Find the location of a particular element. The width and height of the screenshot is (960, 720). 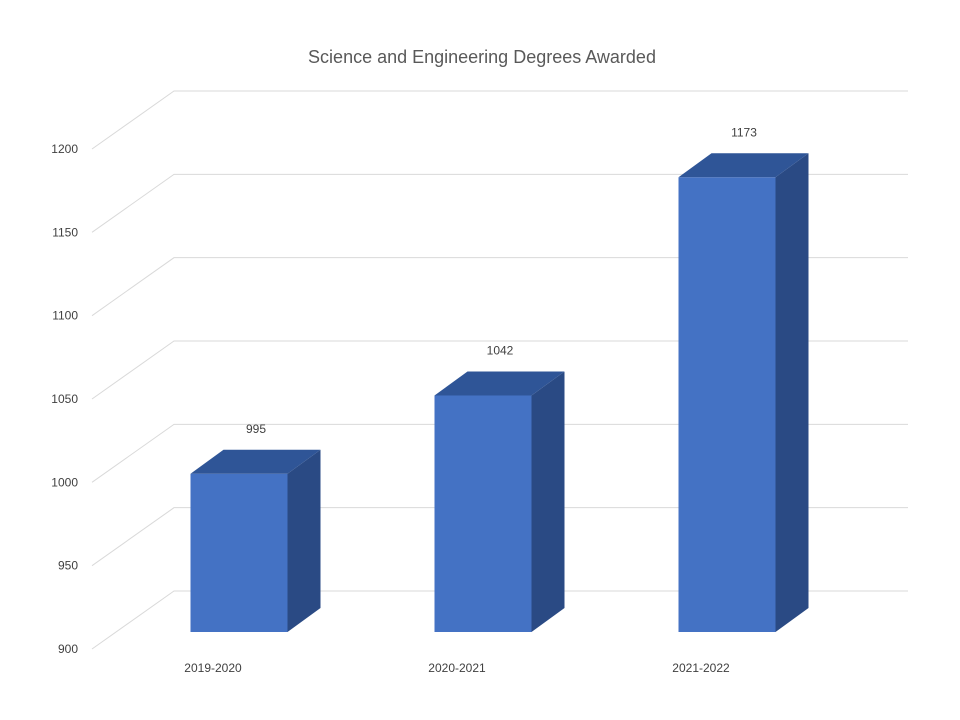

x-tick-label: 2021-2022 is located at coordinates (701, 668).